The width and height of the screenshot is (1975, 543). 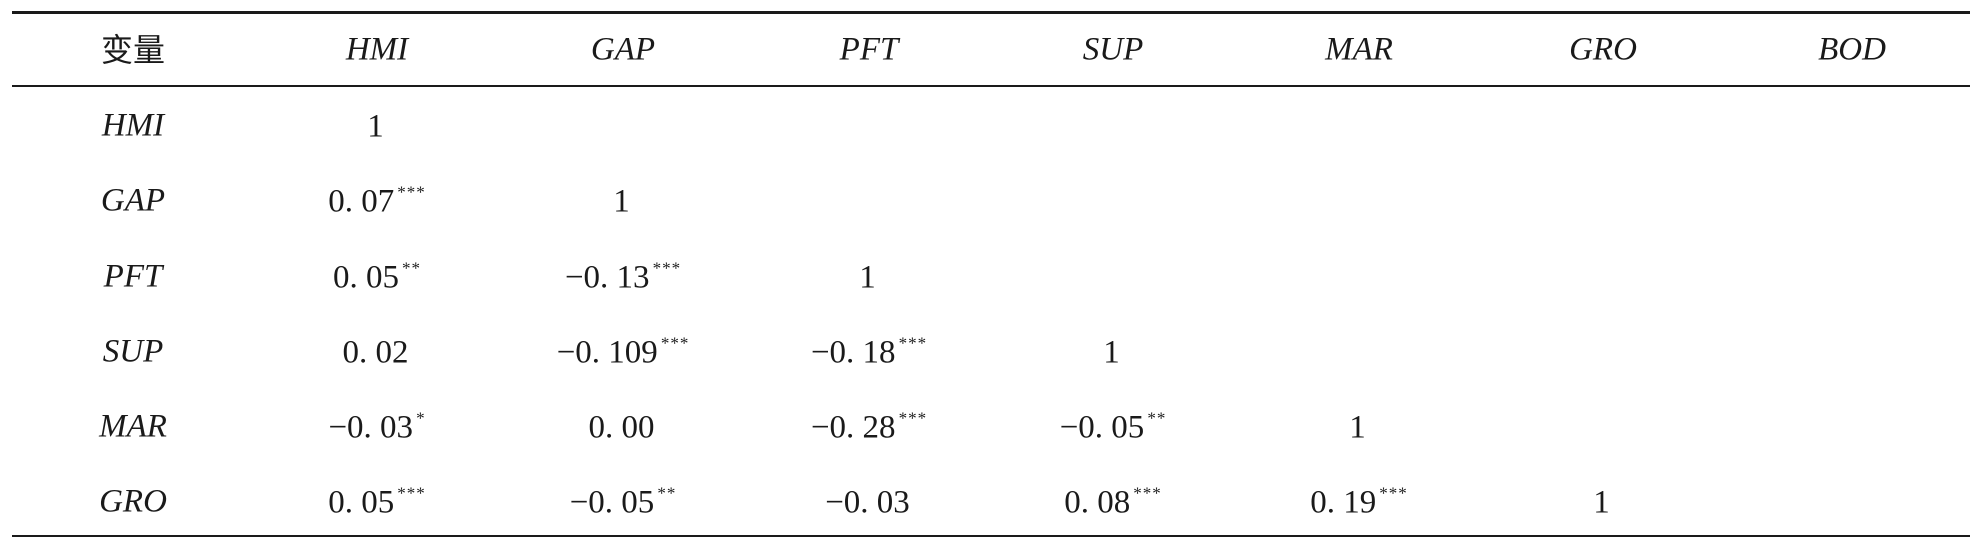 I want to click on row-label-hmi: HMI, so click(x=133, y=125).